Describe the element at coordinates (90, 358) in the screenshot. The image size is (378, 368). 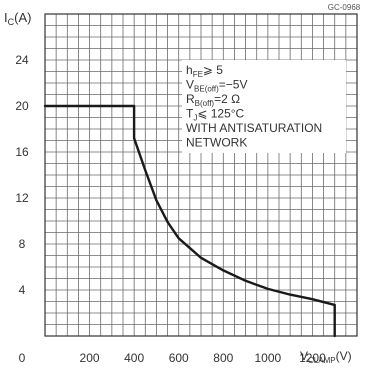
I see `x-tick-label: 200` at that location.